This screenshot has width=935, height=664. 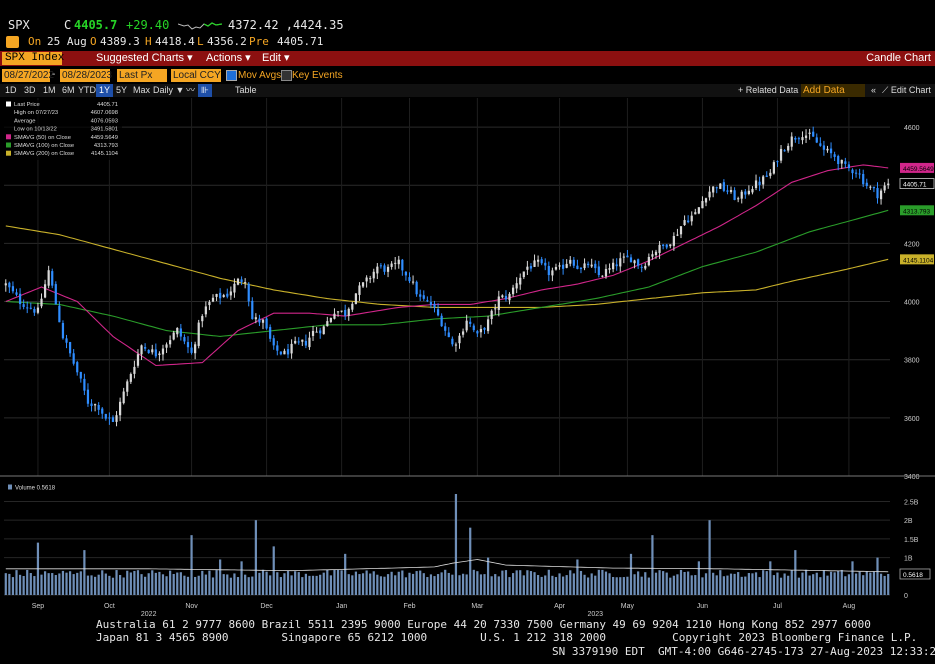 What do you see at coordinates (30, 90) in the screenshot?
I see `range-3d: 3D` at bounding box center [30, 90].